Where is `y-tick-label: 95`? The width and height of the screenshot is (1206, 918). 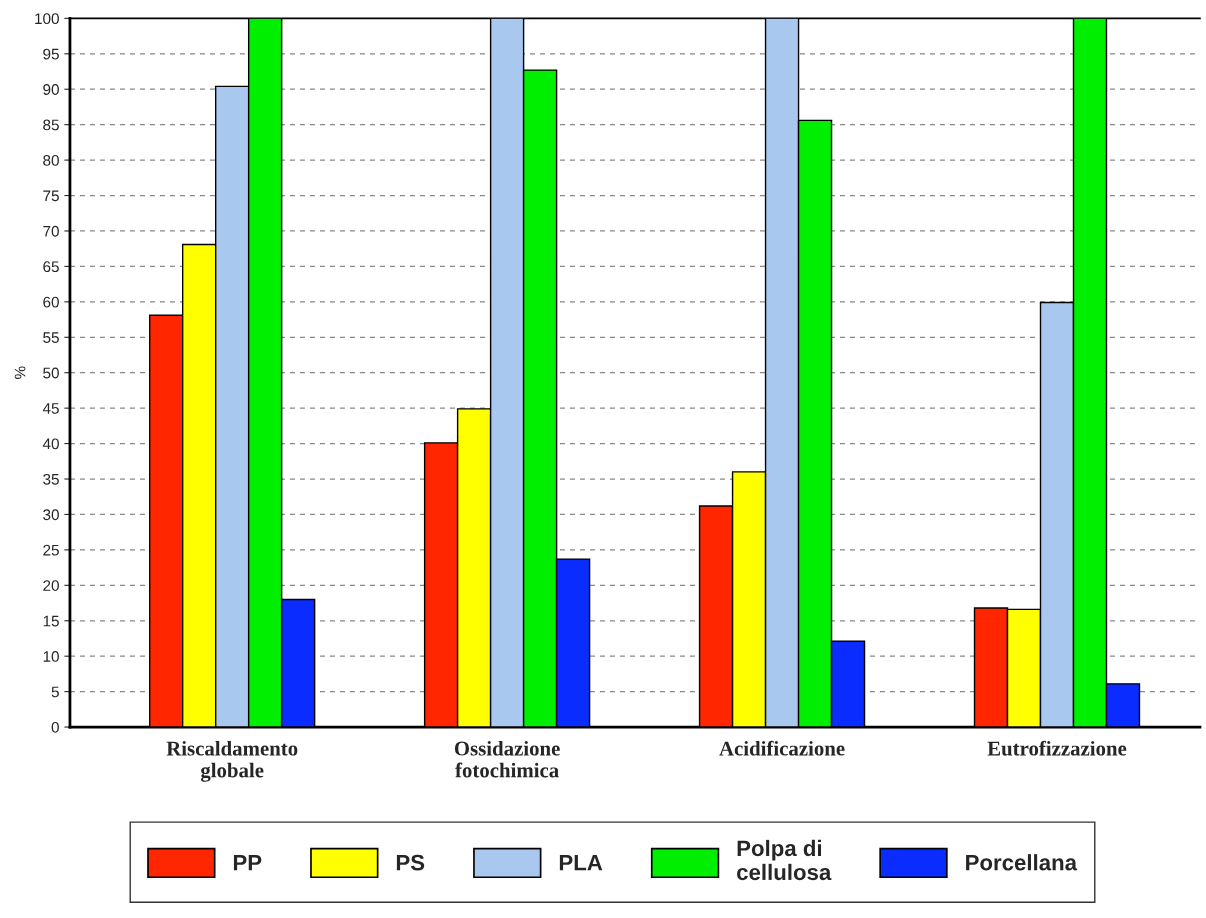 y-tick-label: 95 is located at coordinates (51, 54).